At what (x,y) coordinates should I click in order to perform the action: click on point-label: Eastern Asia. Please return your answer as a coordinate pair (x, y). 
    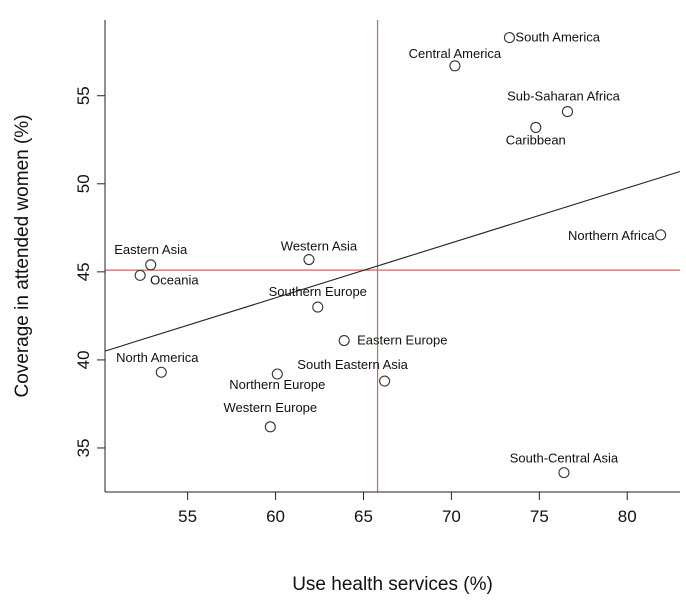
    Looking at the image, I should click on (151, 249).